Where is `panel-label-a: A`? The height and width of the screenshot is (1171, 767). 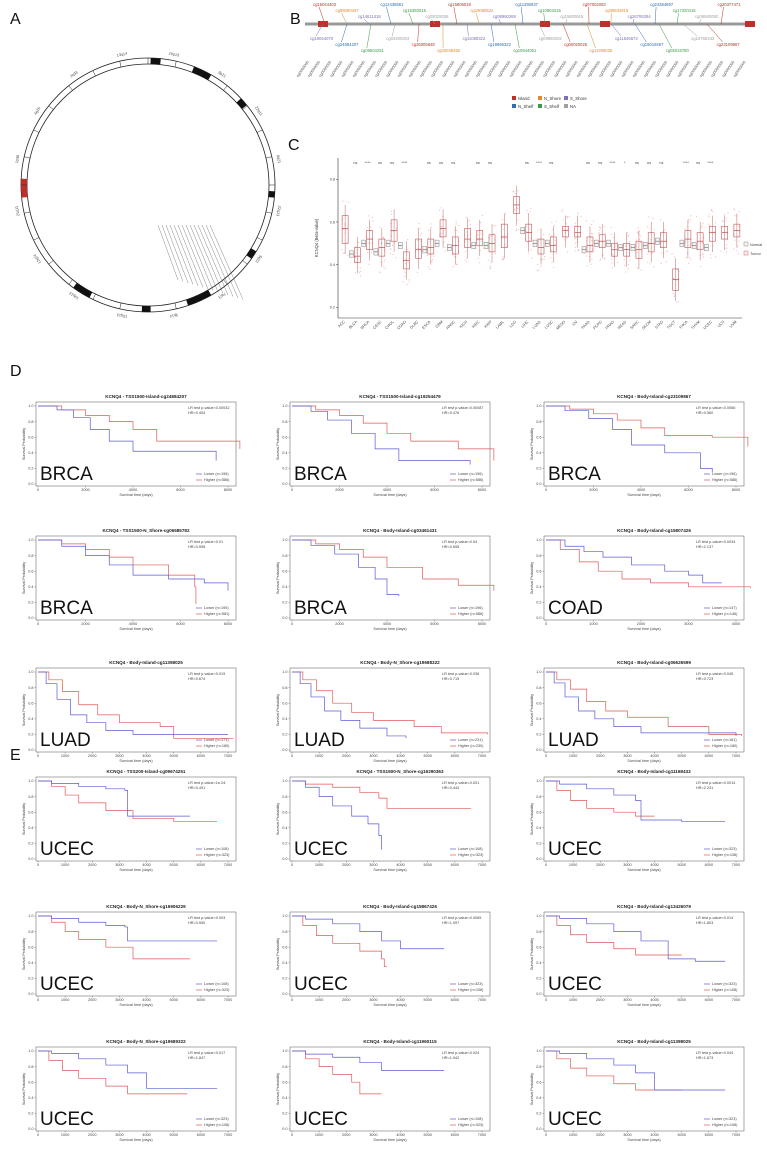
panel-label-a: A is located at coordinates (15, 19).